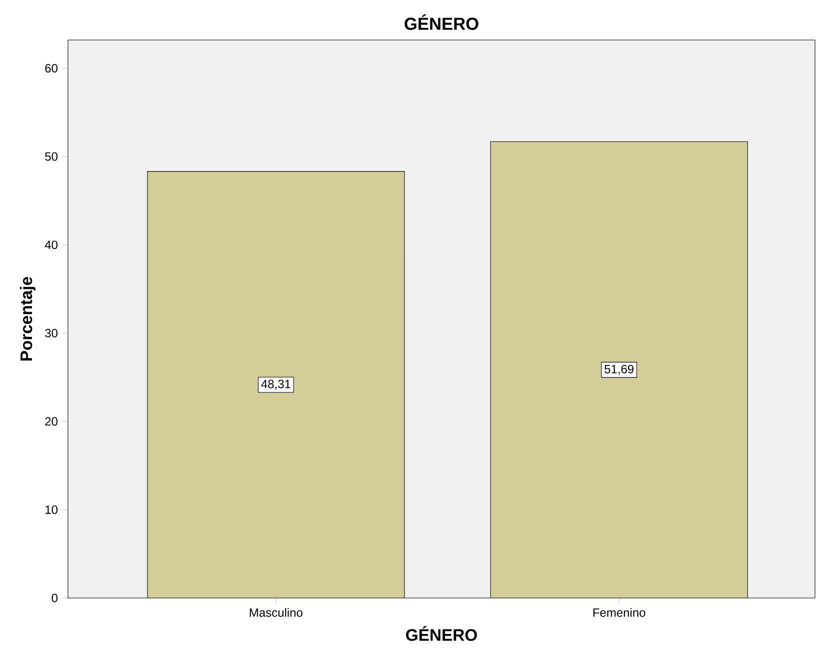 Image resolution: width=818 pixels, height=657 pixels. I want to click on chart-title: GÉNERO, so click(441, 22).